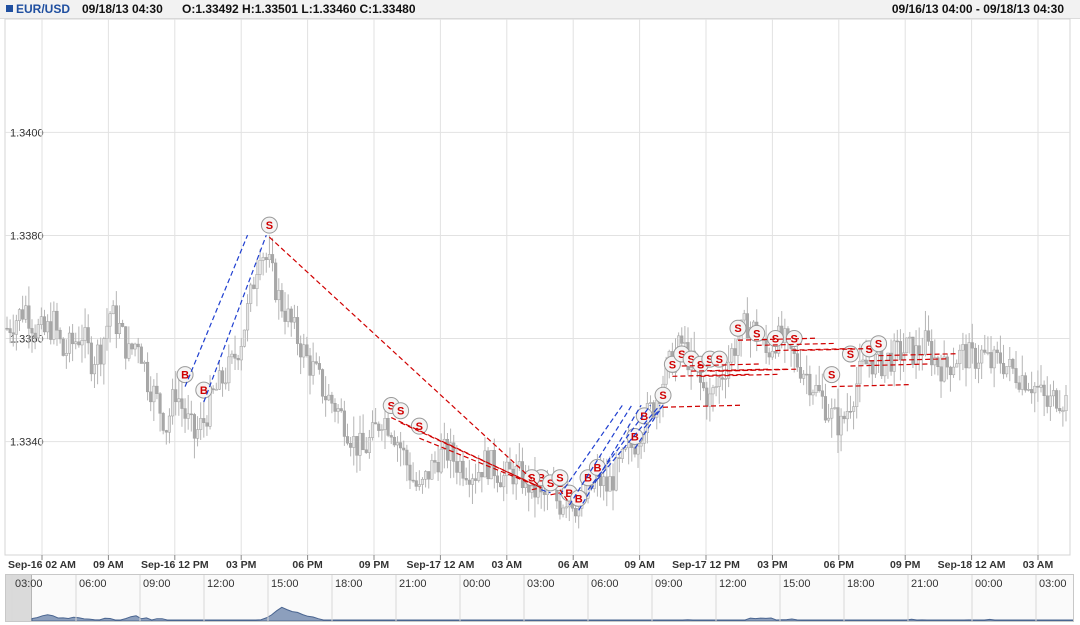 Image resolution: width=1080 pixels, height=625 pixels. What do you see at coordinates (797, 584) in the screenshot?
I see `navigator-tick-label: 15:00` at bounding box center [797, 584].